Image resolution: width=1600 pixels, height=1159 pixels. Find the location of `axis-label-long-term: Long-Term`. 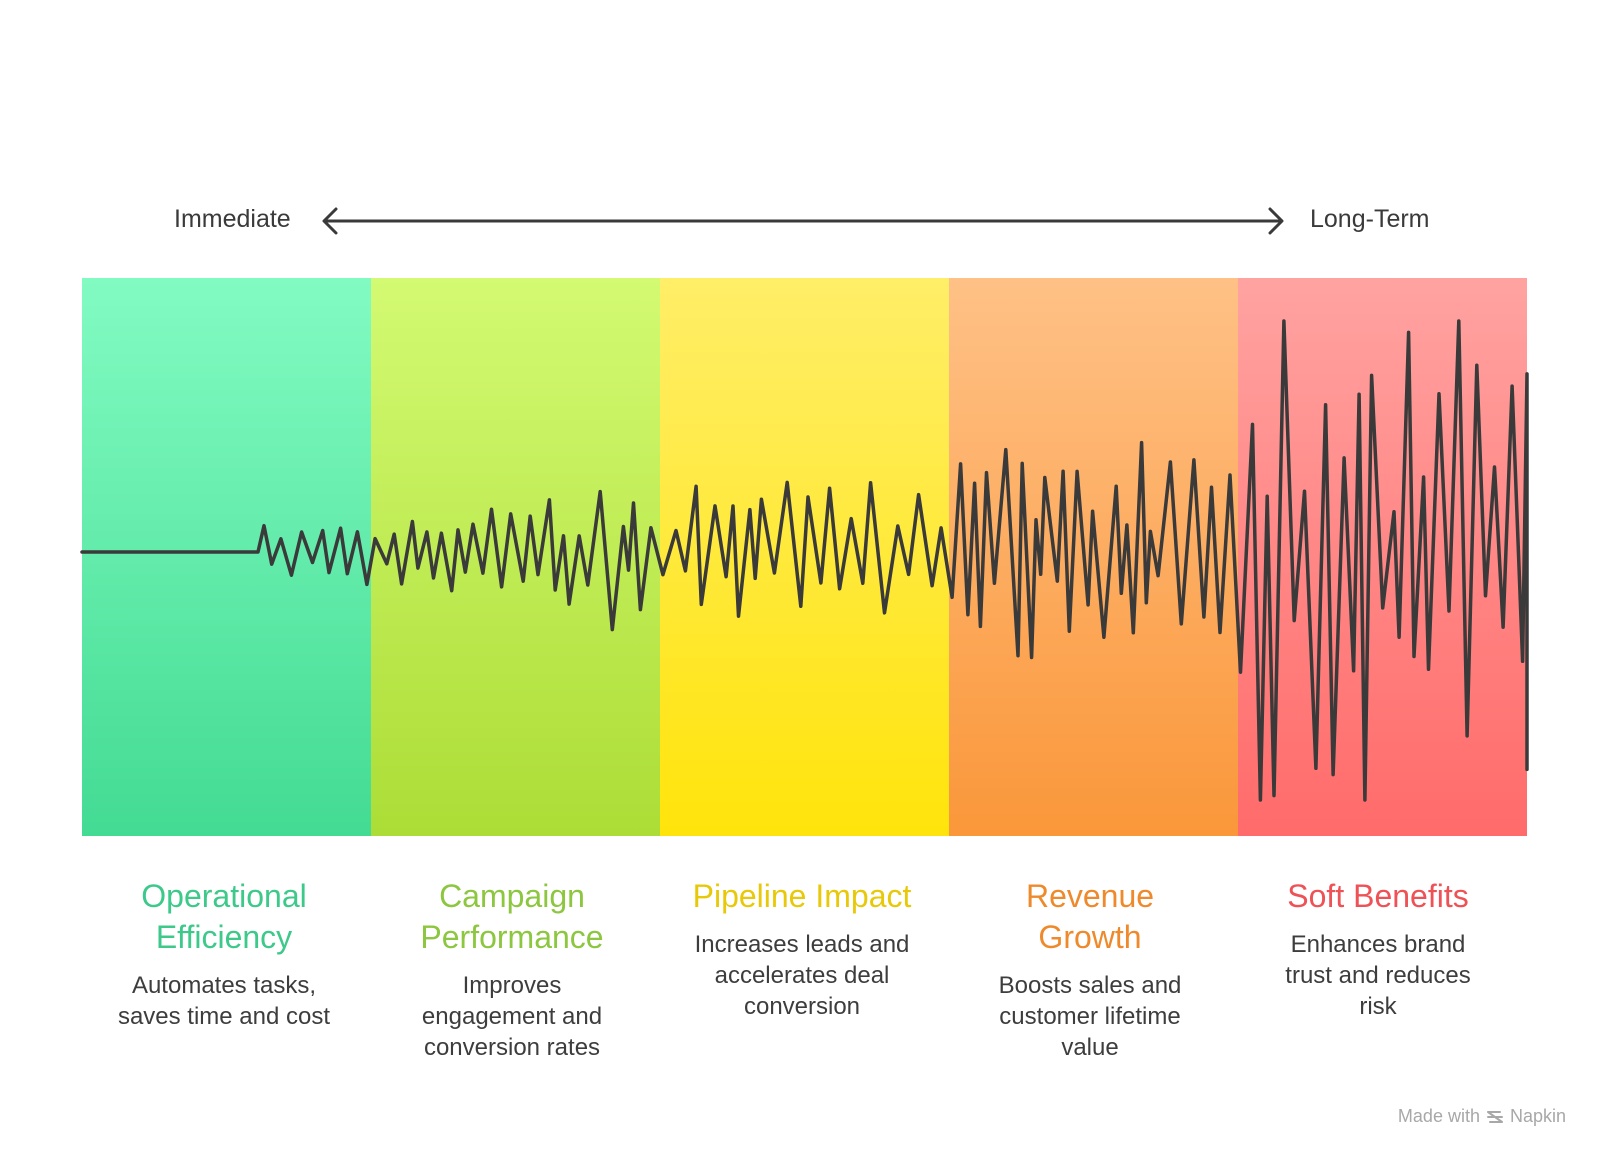

axis-label-long-term: Long-Term is located at coordinates (1370, 219).